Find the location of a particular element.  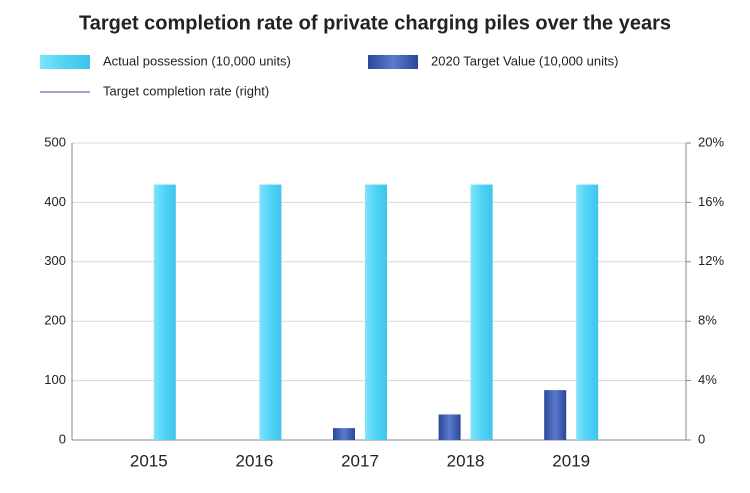

y2-tick-label: 12% is located at coordinates (711, 260).